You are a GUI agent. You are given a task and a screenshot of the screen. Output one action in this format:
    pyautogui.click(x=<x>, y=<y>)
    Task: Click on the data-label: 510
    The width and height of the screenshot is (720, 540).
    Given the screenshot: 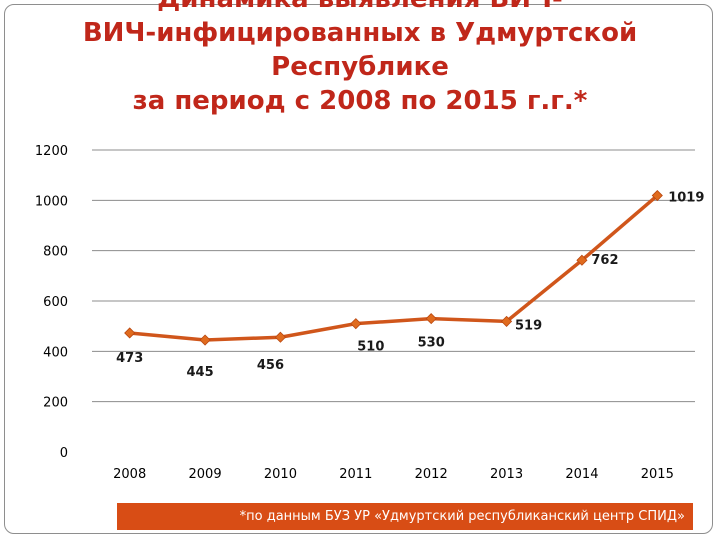 What is the action you would take?
    pyautogui.click(x=370, y=347)
    